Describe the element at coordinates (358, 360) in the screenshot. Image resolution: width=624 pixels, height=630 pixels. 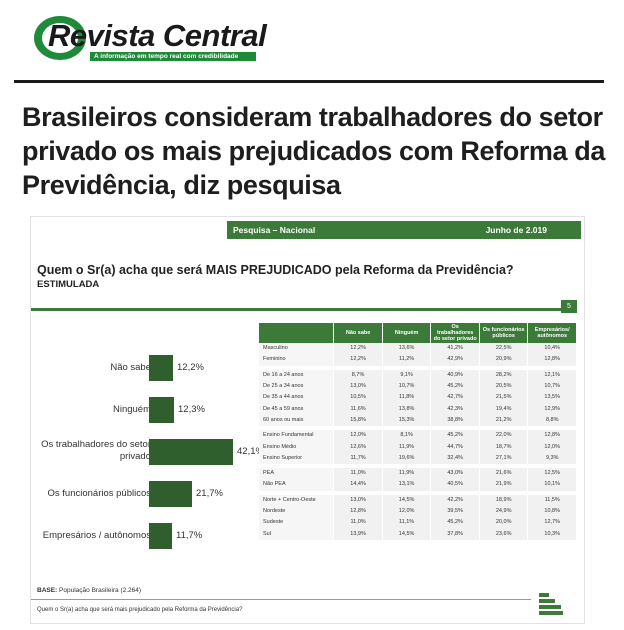
I see `table-cell: 12,2%` at that location.